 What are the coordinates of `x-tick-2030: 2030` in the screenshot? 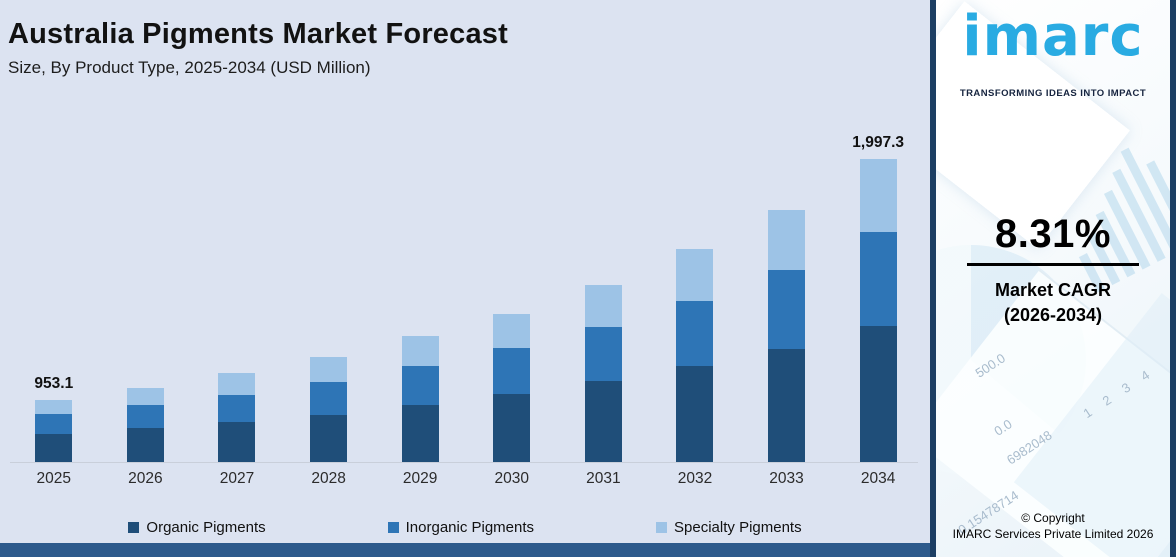 It's located at (511, 478).